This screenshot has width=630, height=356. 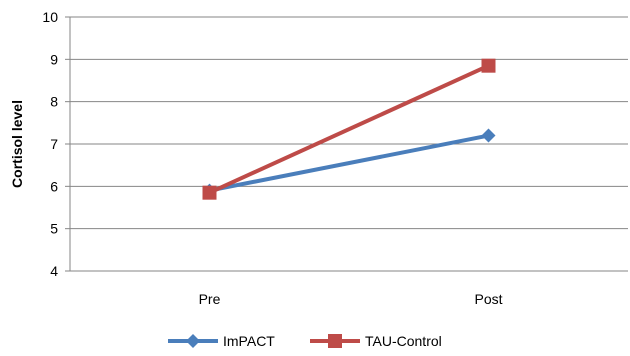 I want to click on y-tick-label: 8, so click(x=54, y=102).